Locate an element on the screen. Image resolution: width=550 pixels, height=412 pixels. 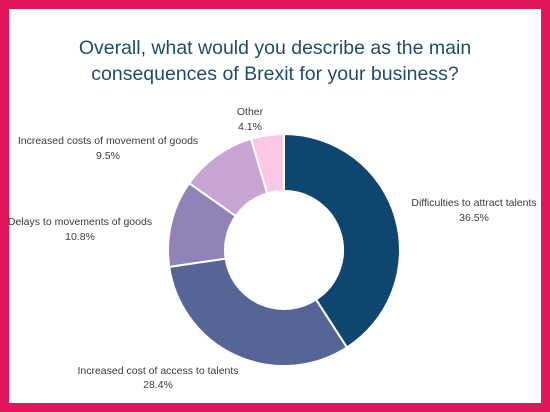
slice-label-difficulties-name: Difficulties to attract talents is located at coordinates (473, 203).